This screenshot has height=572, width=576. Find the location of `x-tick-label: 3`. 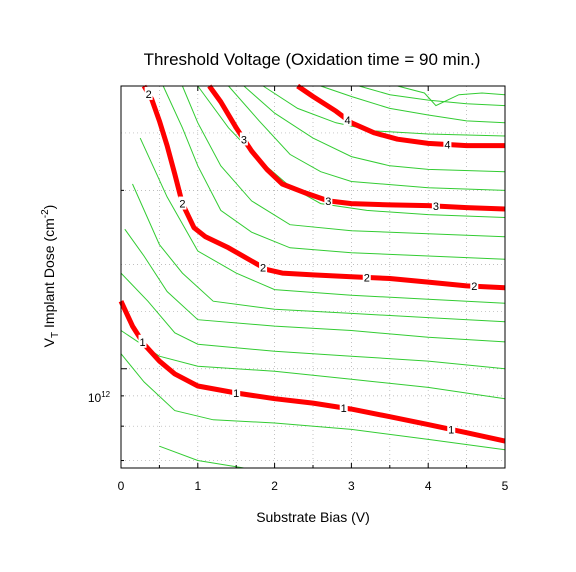

x-tick-label: 3 is located at coordinates (351, 486).